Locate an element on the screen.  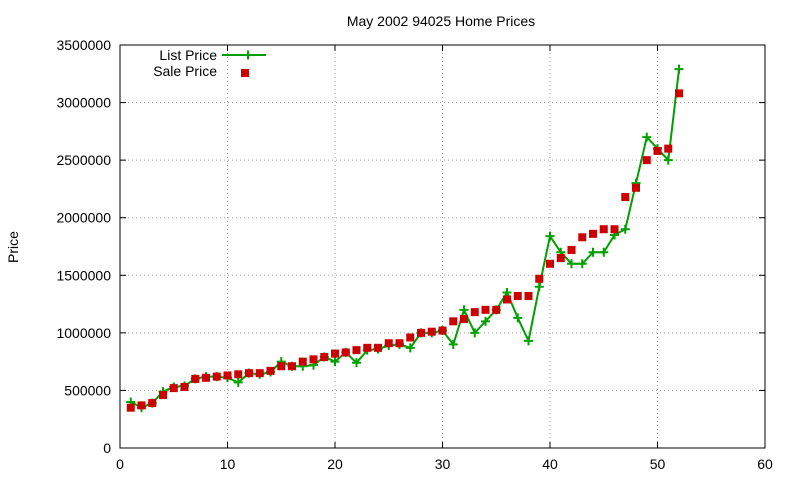
x-tick-label: 60 is located at coordinates (765, 464).